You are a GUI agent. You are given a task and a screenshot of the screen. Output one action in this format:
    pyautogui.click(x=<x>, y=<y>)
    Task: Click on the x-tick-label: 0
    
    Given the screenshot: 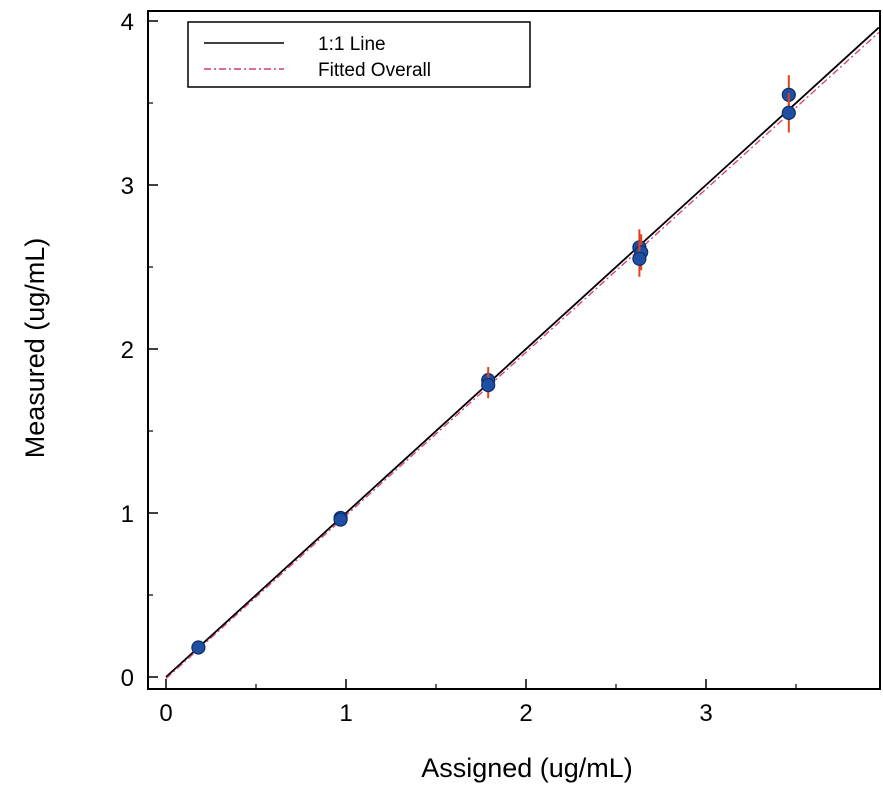 What is the action you would take?
    pyautogui.click(x=165, y=713)
    